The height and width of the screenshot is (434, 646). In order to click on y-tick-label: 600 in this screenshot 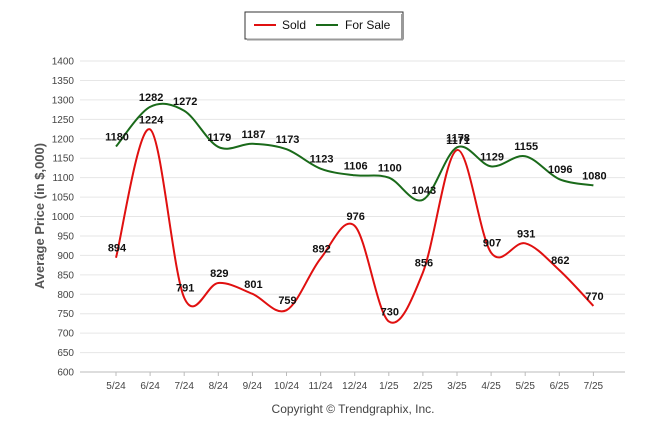, I will do `click(65, 373)`.